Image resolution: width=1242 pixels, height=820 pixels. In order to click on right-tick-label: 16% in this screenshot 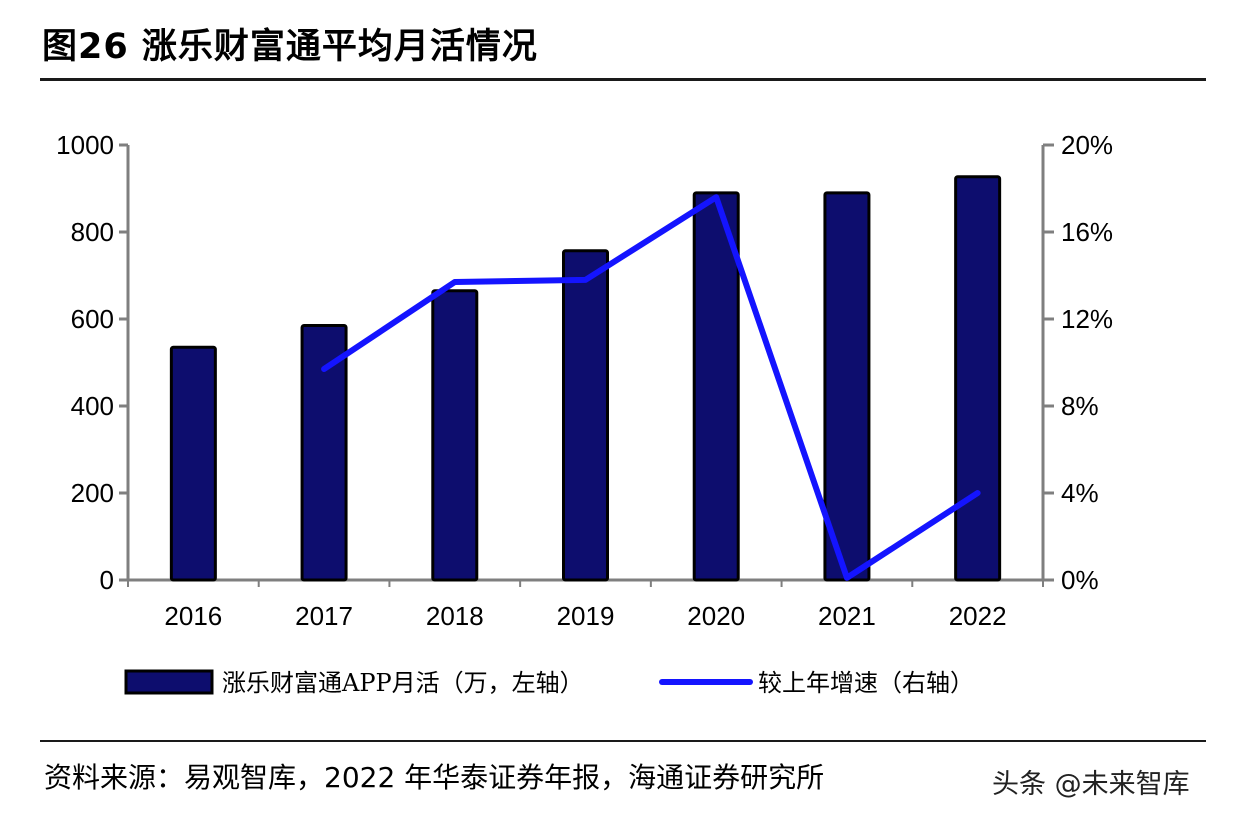, I will do `click(1087, 232)`.